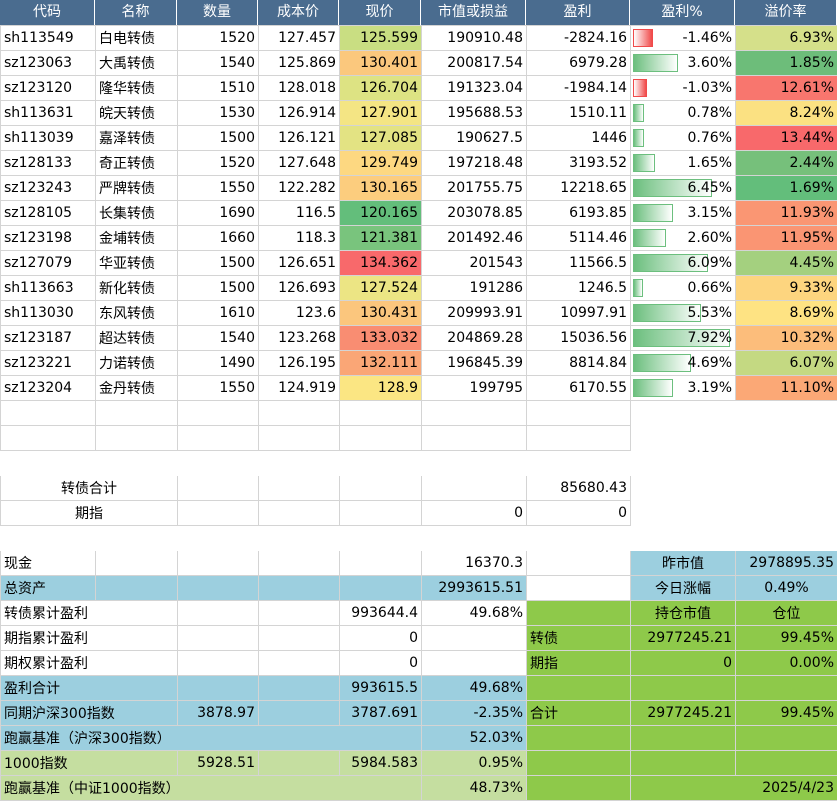 The height and width of the screenshot is (801, 837). Describe the element at coordinates (218, 213) in the screenshot. I see `cell-qty: 1690` at that location.